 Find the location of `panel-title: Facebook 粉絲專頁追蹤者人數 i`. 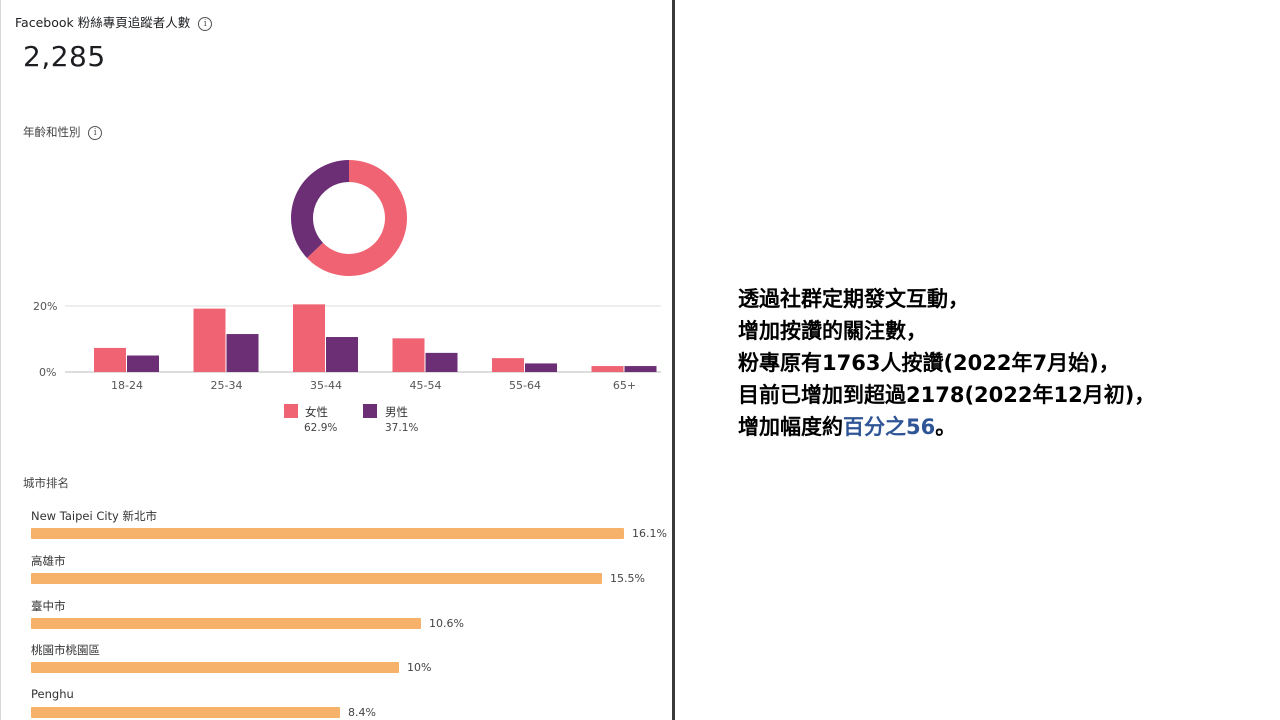

panel-title: Facebook 粉絲專頁追蹤者人數 i is located at coordinates (114, 21).